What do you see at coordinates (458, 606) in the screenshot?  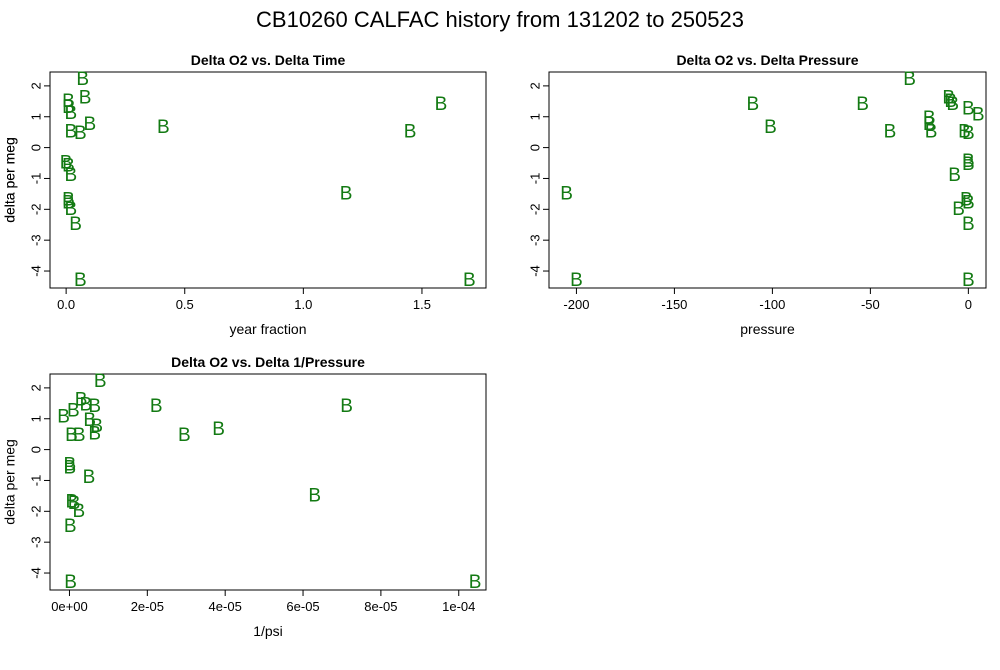 I see `x-tick-label: 1e-04` at bounding box center [458, 606].